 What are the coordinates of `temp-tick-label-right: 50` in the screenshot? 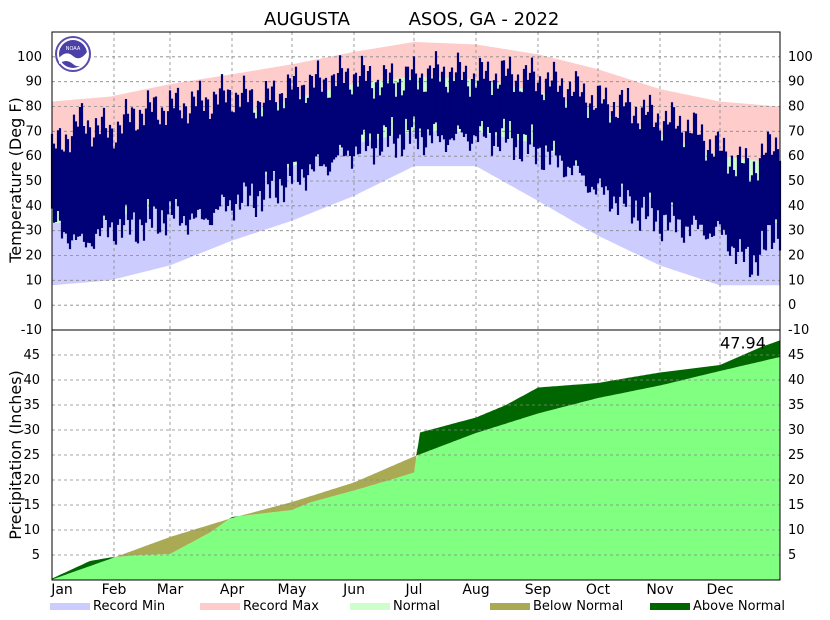 It's located at (796, 181).